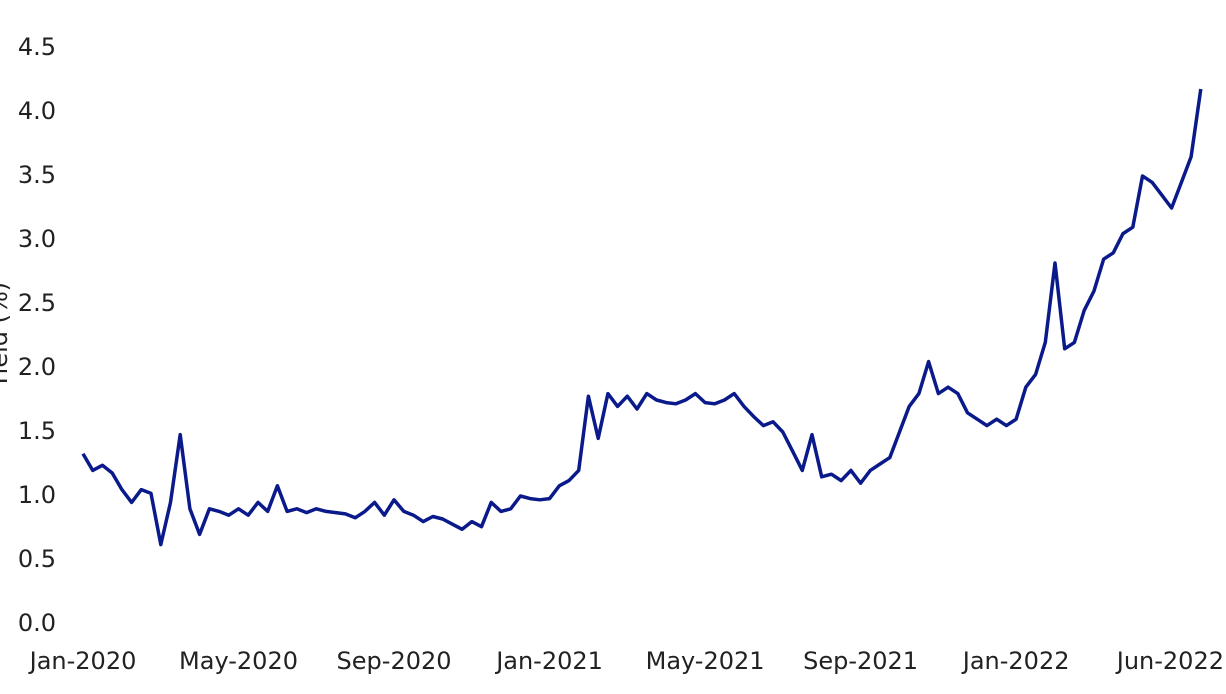 This screenshot has width=1226, height=694. Describe the element at coordinates (394, 661) in the screenshot. I see `x-tick-label: Sep-2020` at that location.